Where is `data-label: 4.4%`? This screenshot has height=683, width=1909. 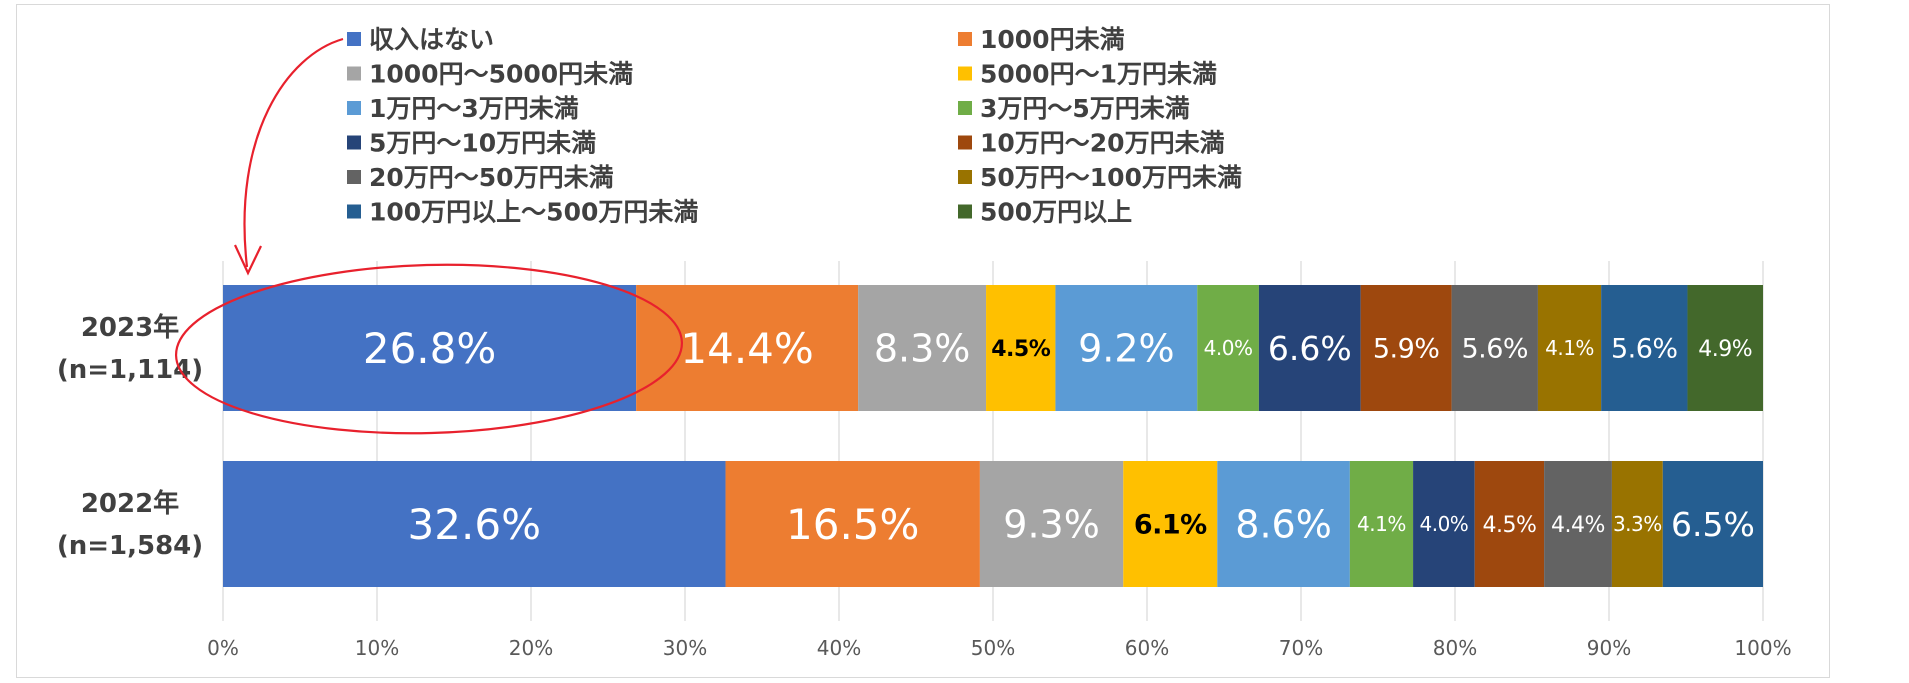 data-label: 4.4% is located at coordinates (1578, 525).